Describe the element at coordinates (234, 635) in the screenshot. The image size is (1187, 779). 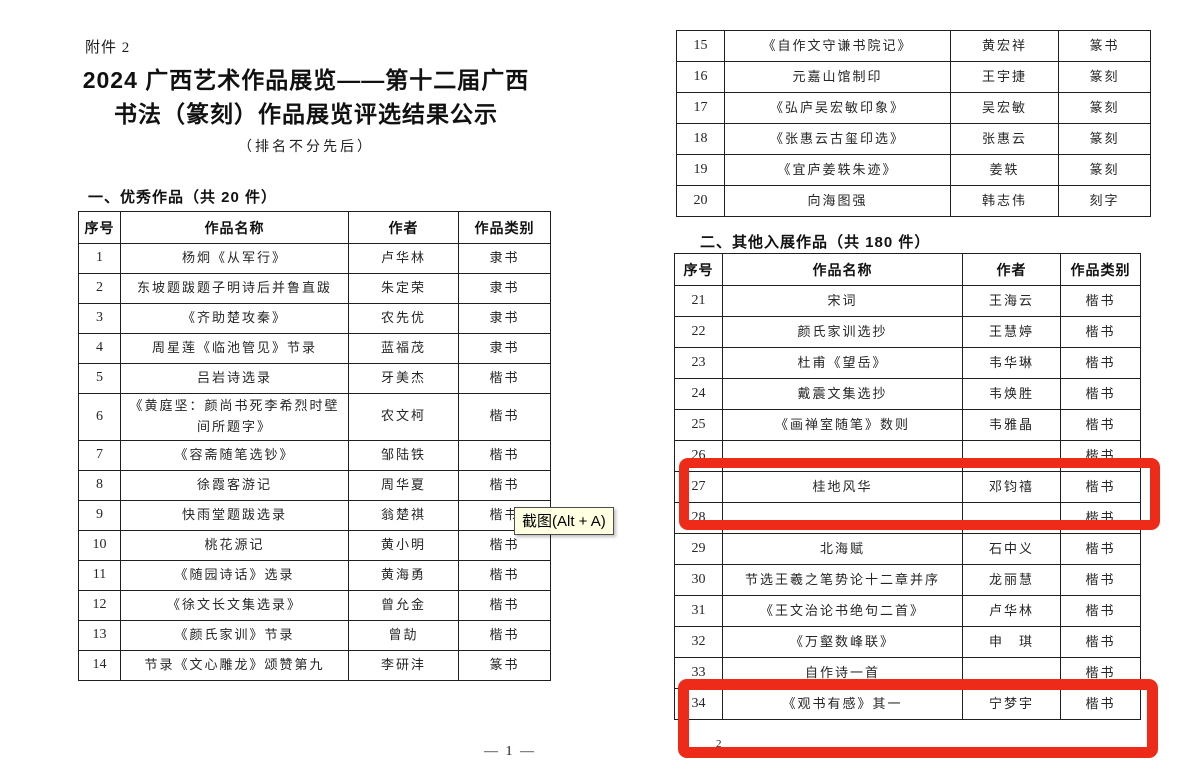
I see `cell-title: 《颜氏家训》节录` at that location.